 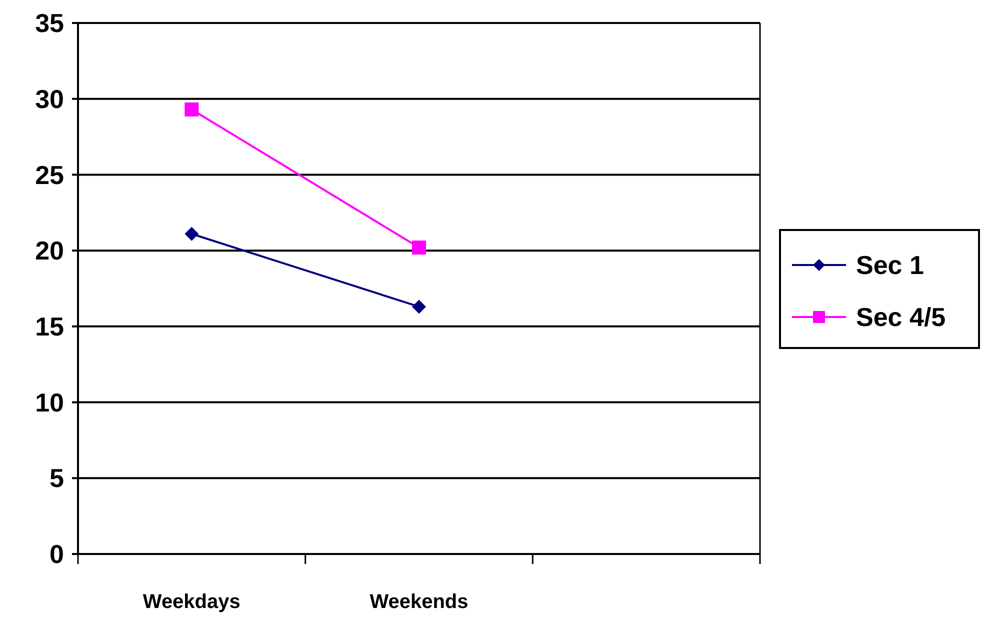 I want to click on legend-label: Sec 4/5, so click(x=901, y=317).